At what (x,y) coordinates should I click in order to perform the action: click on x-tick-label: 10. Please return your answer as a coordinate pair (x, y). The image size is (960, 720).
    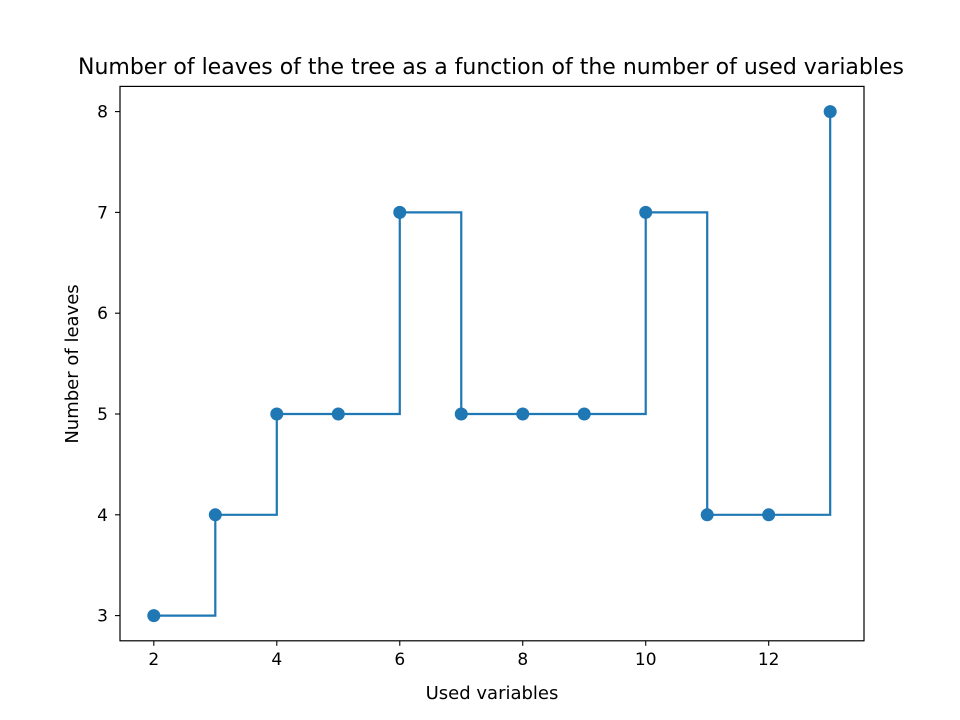
    Looking at the image, I should click on (646, 660).